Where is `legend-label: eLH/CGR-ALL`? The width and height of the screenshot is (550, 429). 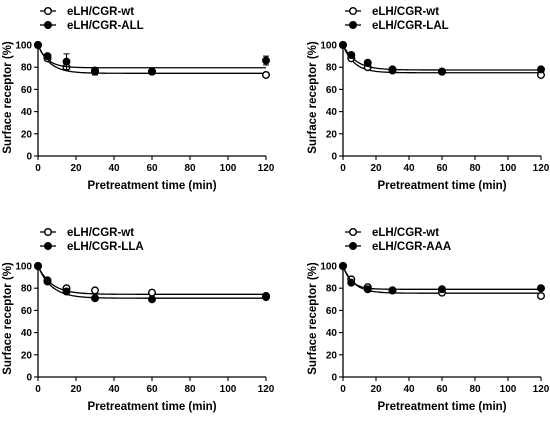 legend-label: eLH/CGR-ALL is located at coordinates (105, 26).